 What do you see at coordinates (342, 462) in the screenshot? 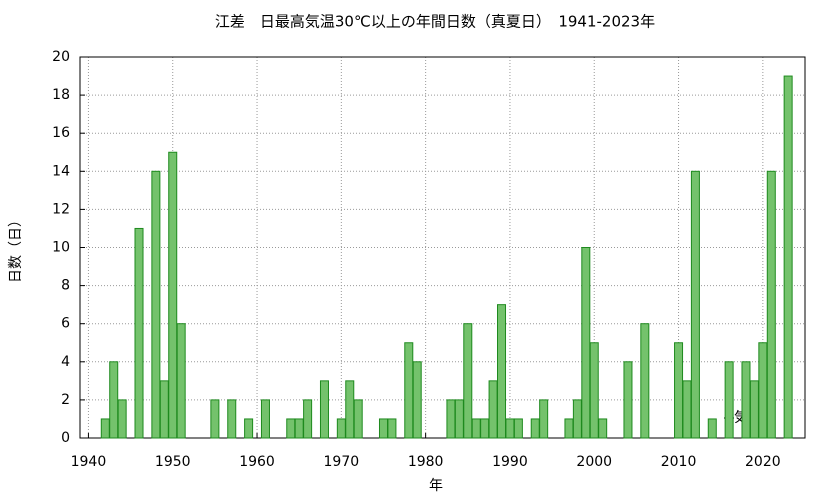
I see `x-tick-label: 1970` at bounding box center [342, 462].